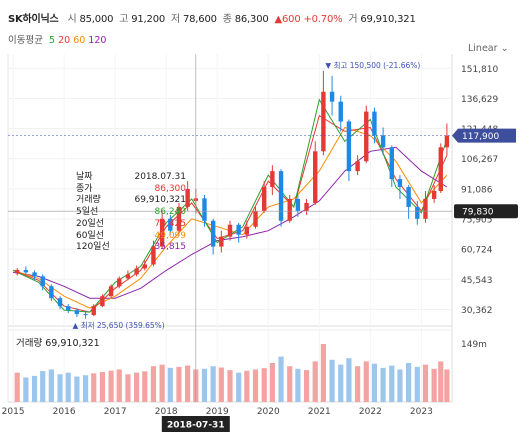 The image size is (524, 444). Describe the element at coordinates (88, 200) in the screenshot. I see `tooltip-row-label: 거래량` at that location.